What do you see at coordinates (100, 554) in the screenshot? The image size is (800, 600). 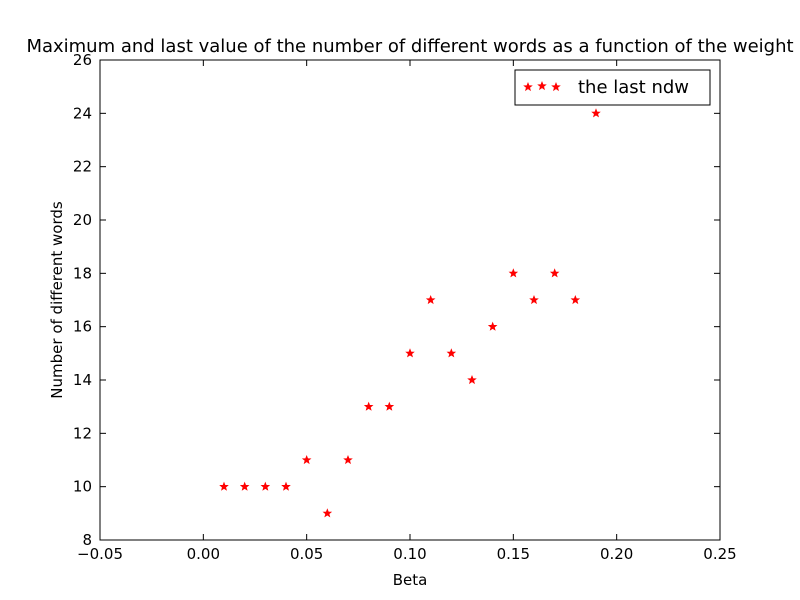 I see `x-tick-label: −0.05` at bounding box center [100, 554].